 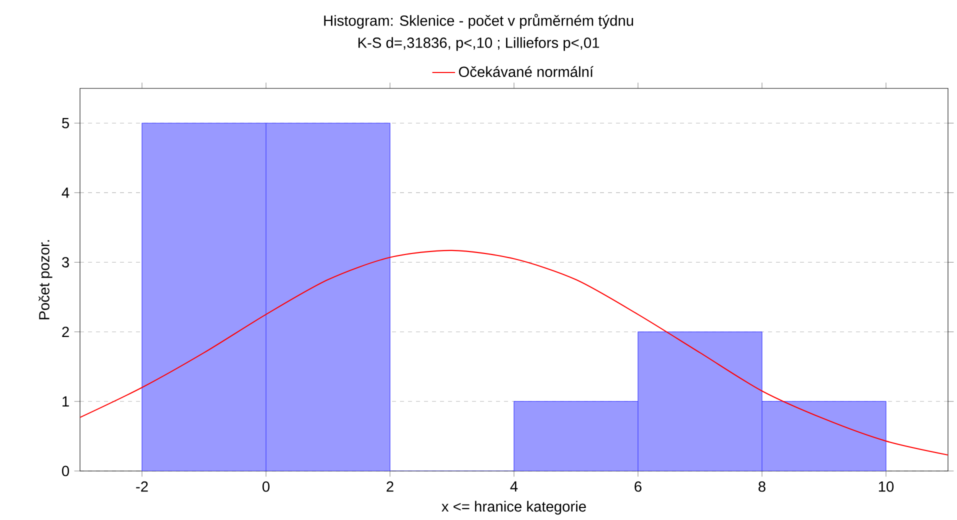 What do you see at coordinates (479, 21) in the screenshot?
I see `chart-title: Histogram: Sklenice - počet v průměrném týdnu` at bounding box center [479, 21].